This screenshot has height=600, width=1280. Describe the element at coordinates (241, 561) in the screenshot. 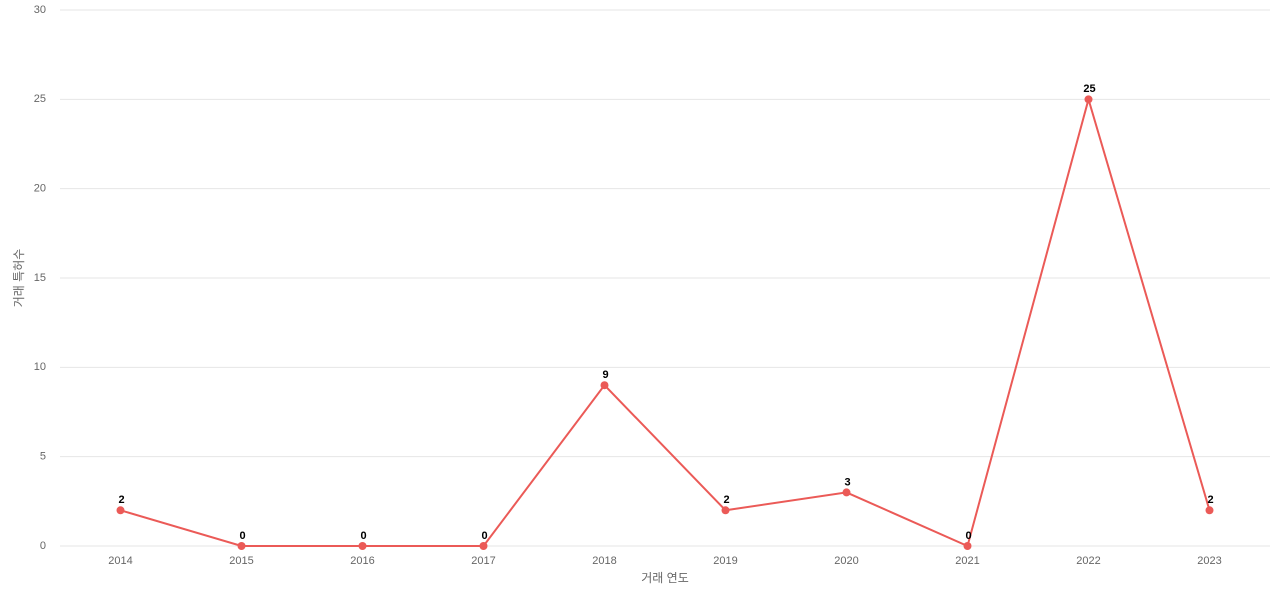

I see `x-tick-label: 2015` at that location.